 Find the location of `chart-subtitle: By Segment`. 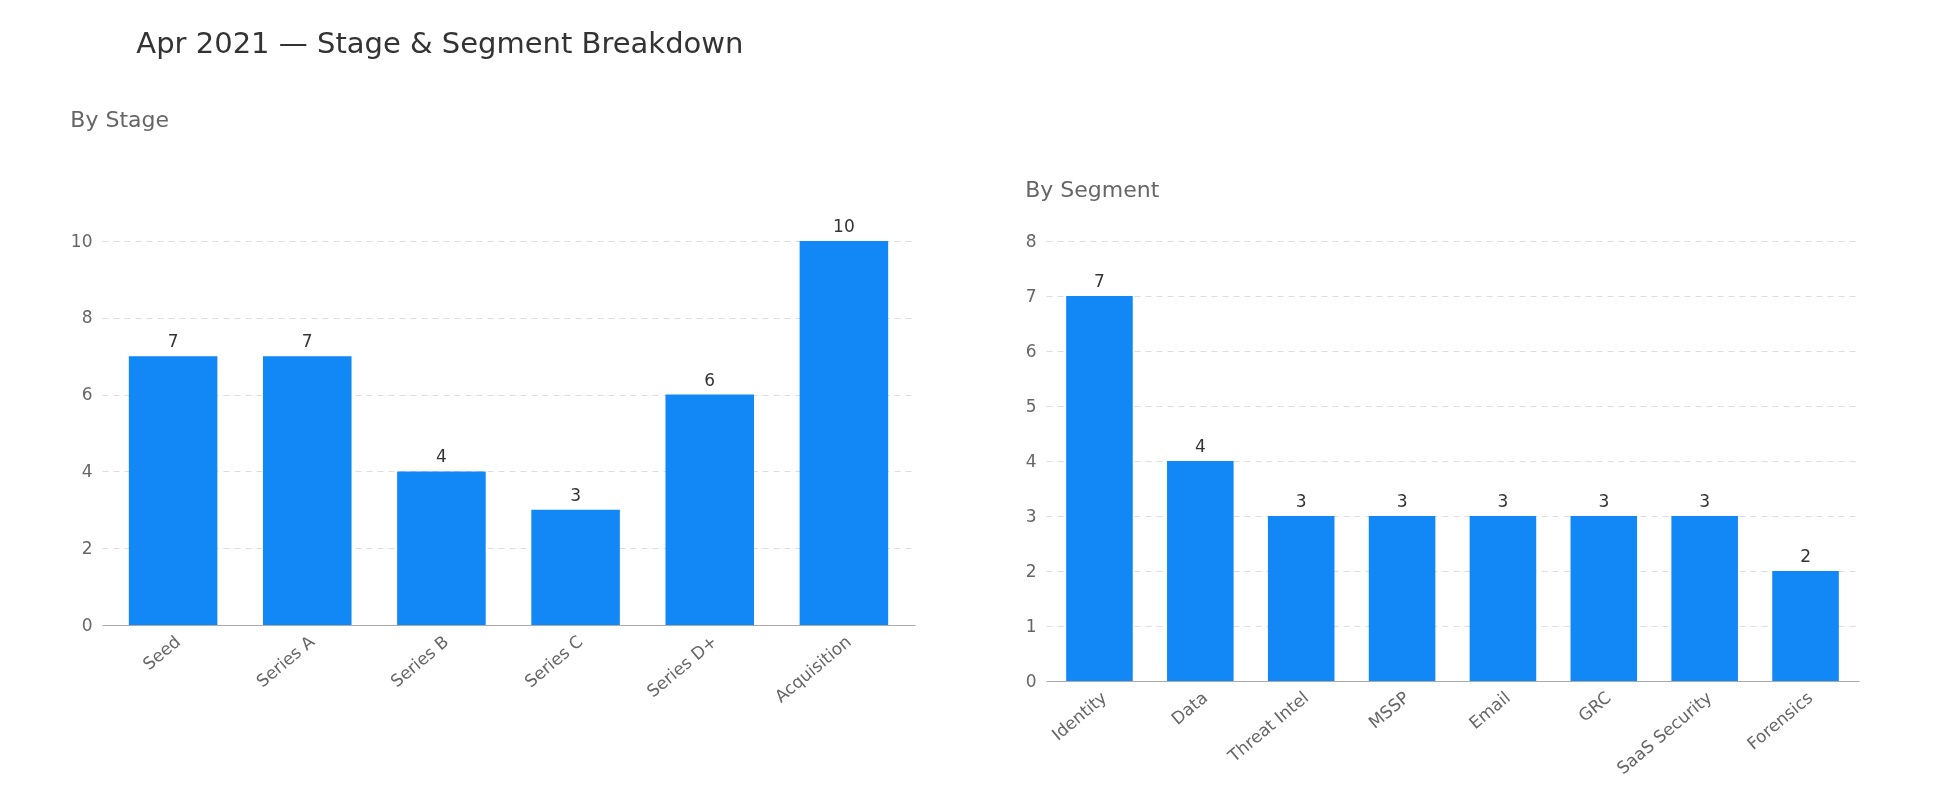

chart-subtitle: By Segment is located at coordinates (1092, 189).